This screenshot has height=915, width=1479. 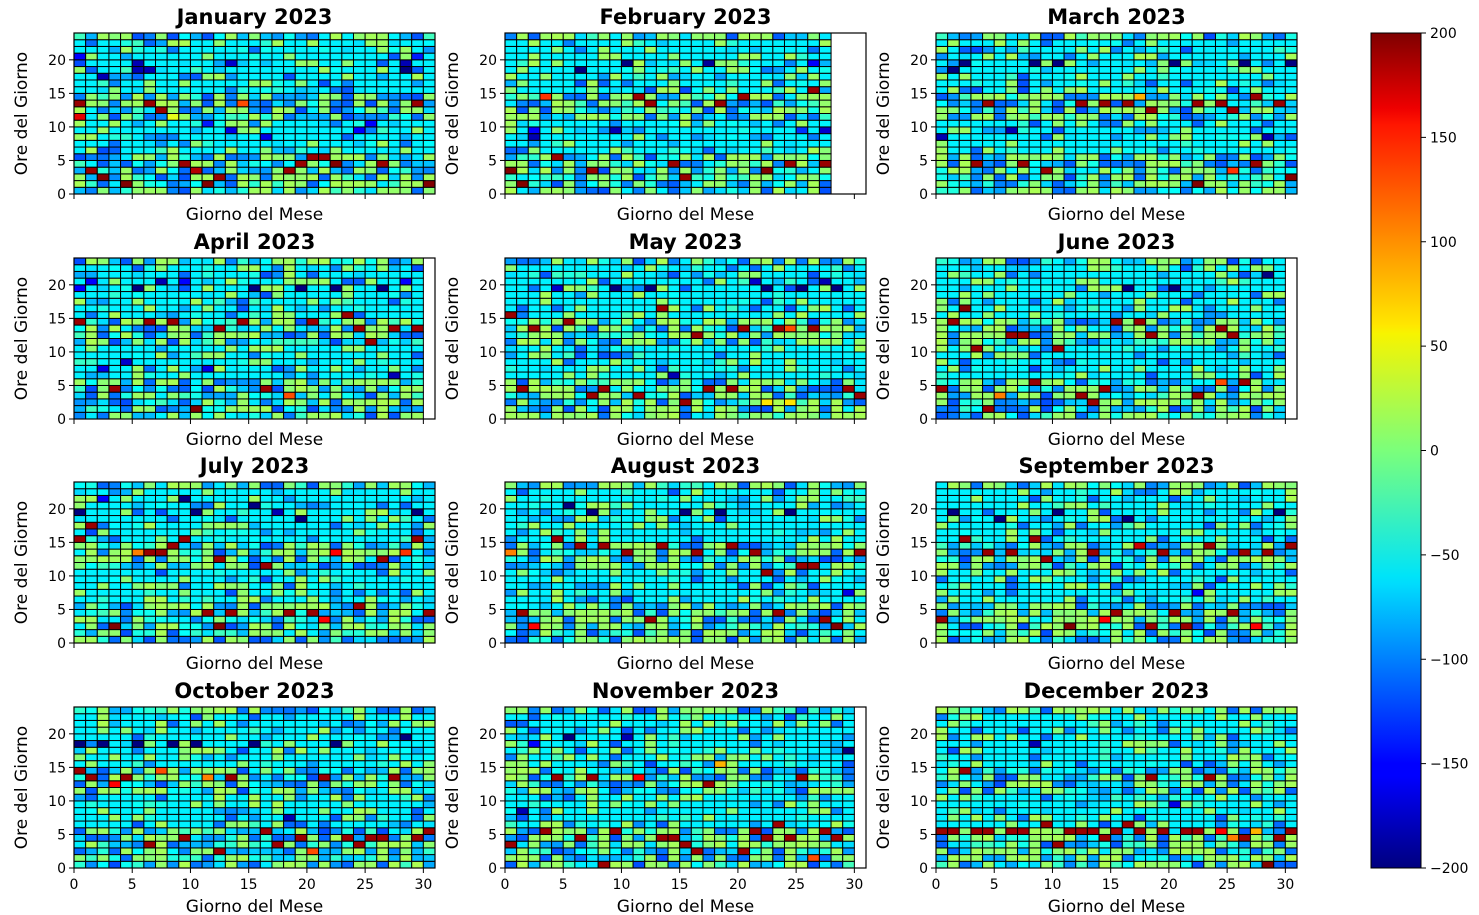 I want to click on y-tick-label: 0, so click(x=492, y=195).